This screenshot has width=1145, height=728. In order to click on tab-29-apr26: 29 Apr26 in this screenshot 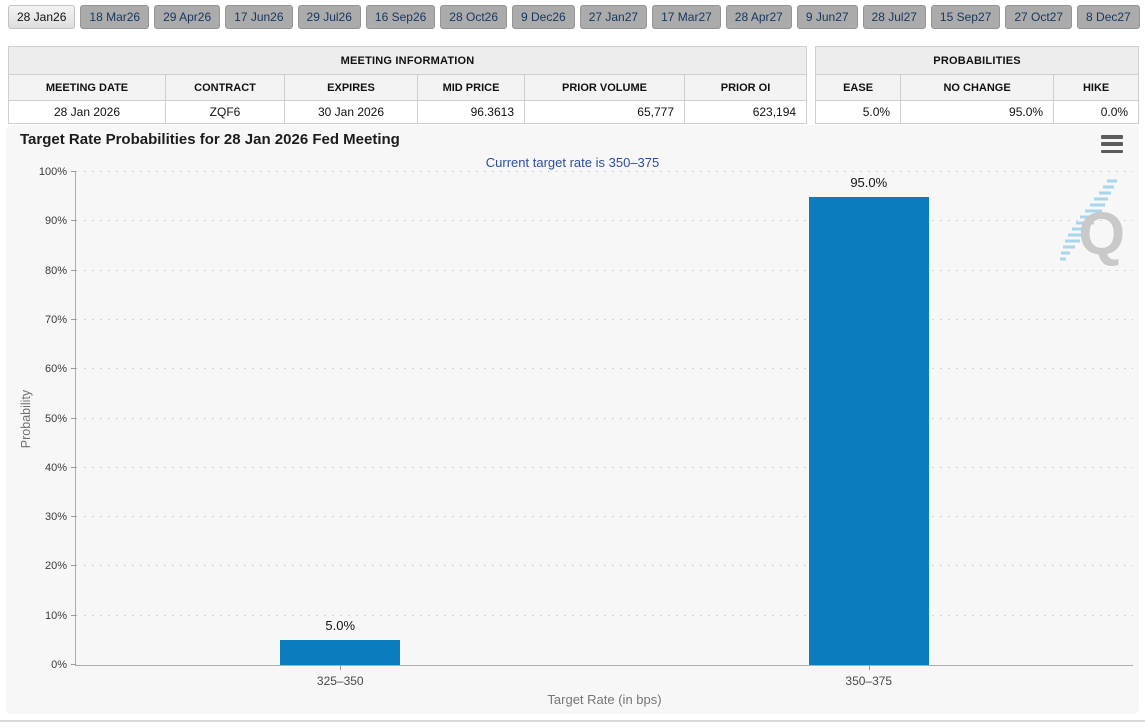, I will do `click(187, 17)`.